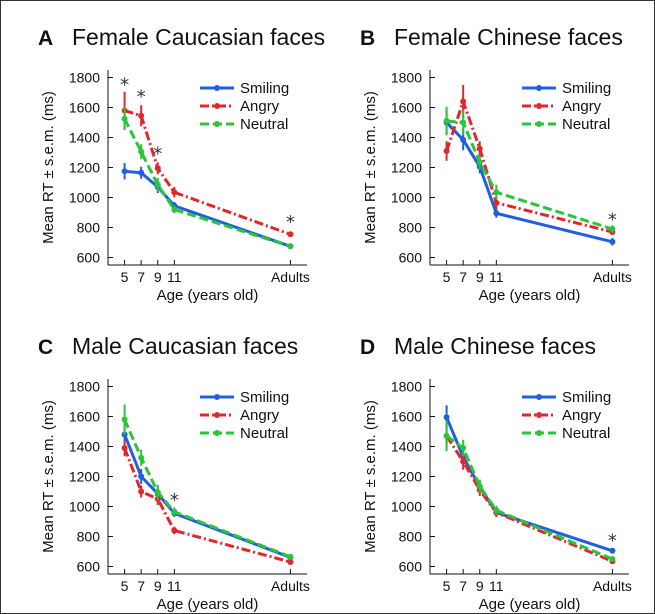 The width and height of the screenshot is (655, 614). Describe the element at coordinates (198, 37) in the screenshot. I see `panel-title: Female Caucasian faces` at that location.